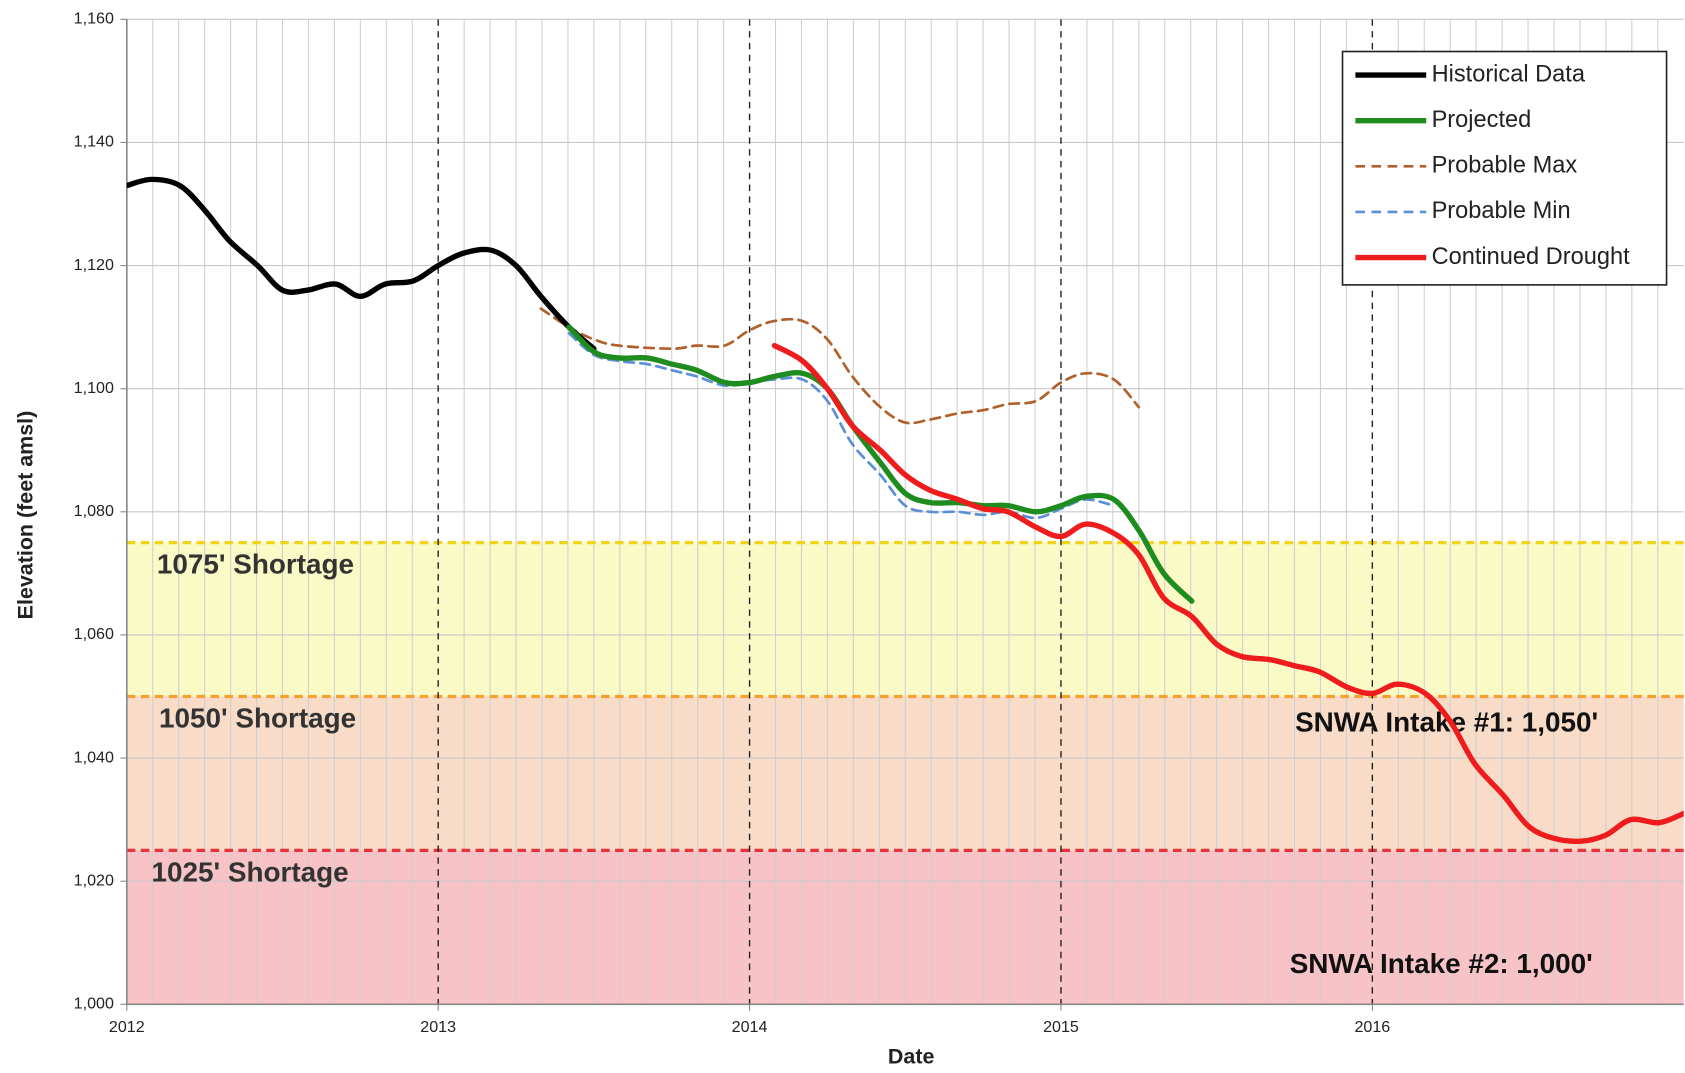 This screenshot has width=1685, height=1073. I want to click on zone-label: 1075' Shortage, so click(255, 564).